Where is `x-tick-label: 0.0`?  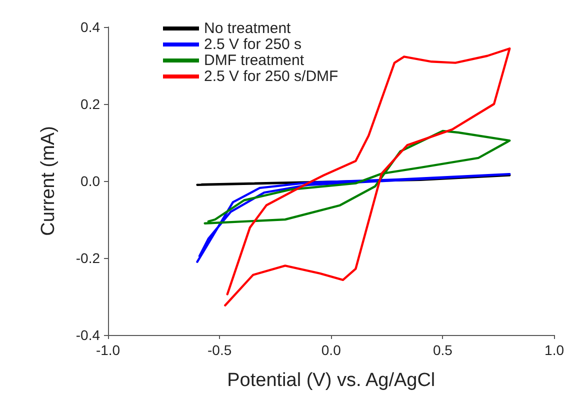 x-tick-label: 0.0 is located at coordinates (331, 350).